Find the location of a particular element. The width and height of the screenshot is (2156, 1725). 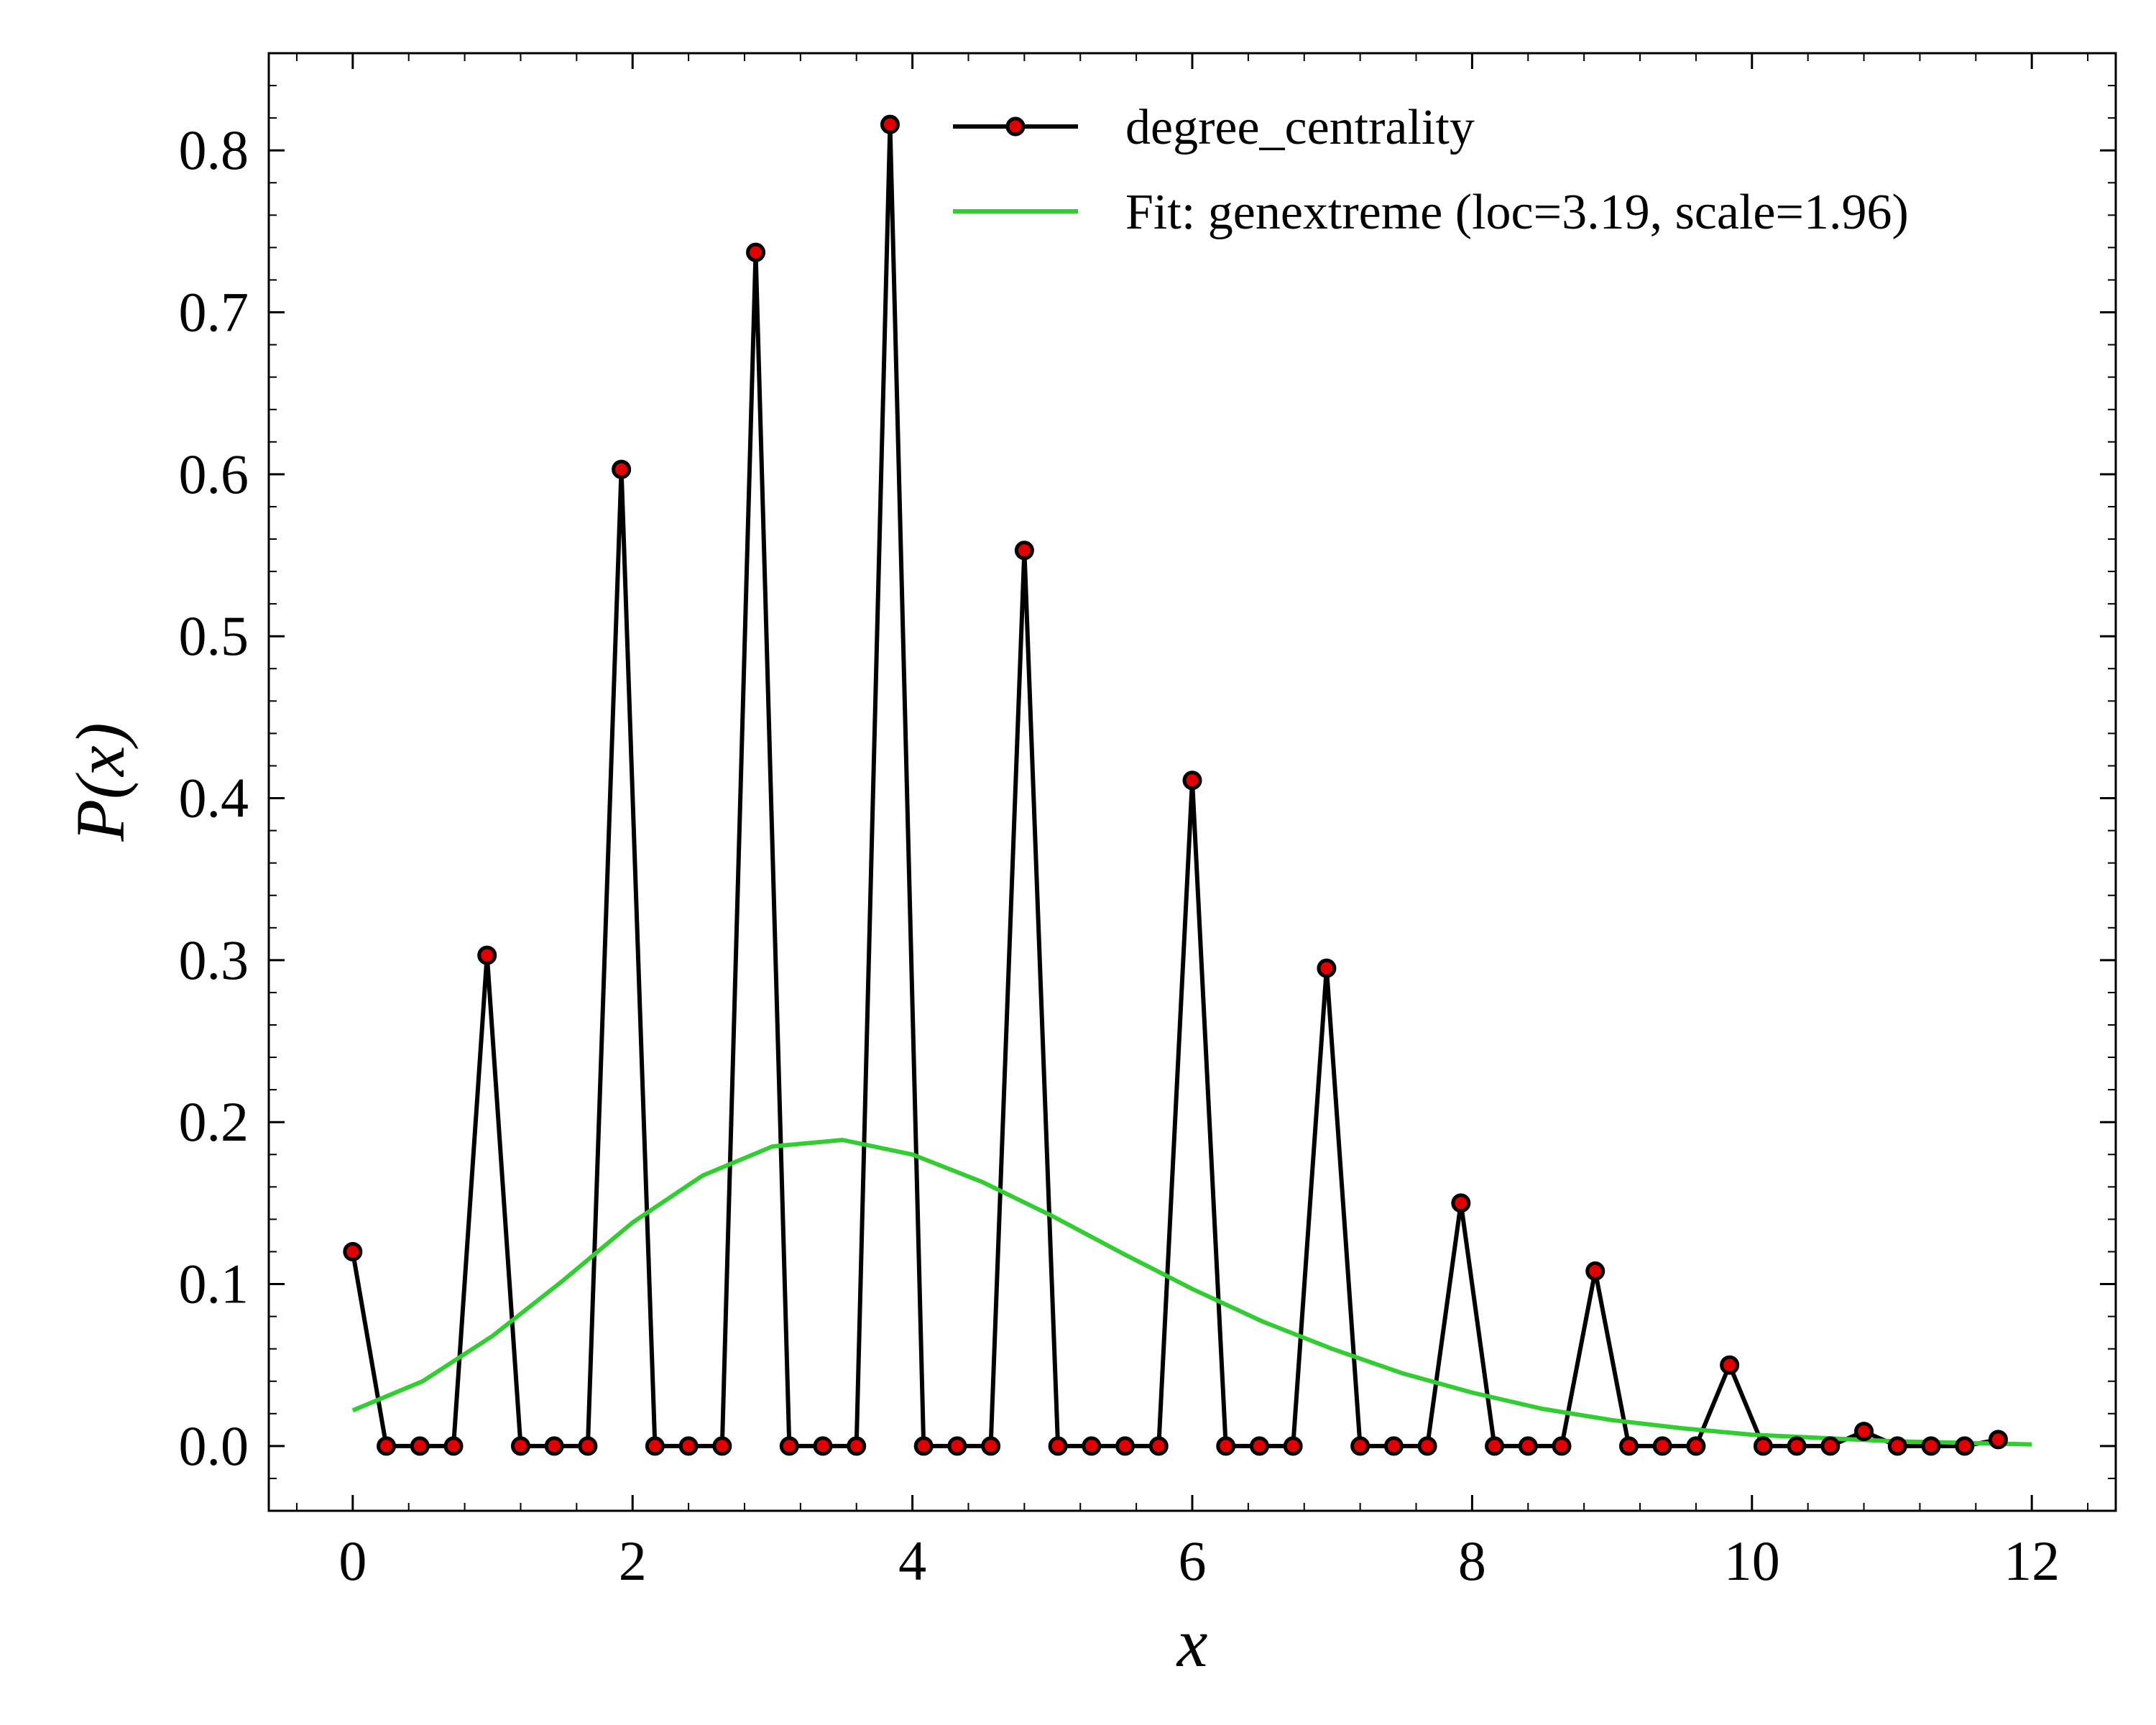

x-tick-label: 8 is located at coordinates (1472, 1561).